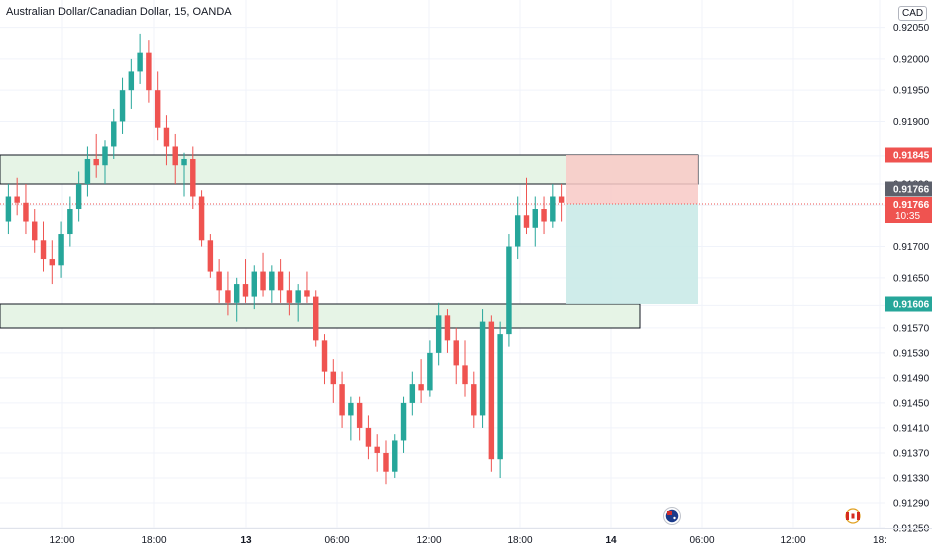 The image size is (932, 550). Describe the element at coordinates (246, 540) in the screenshot. I see `time-tick-label: 13` at that location.